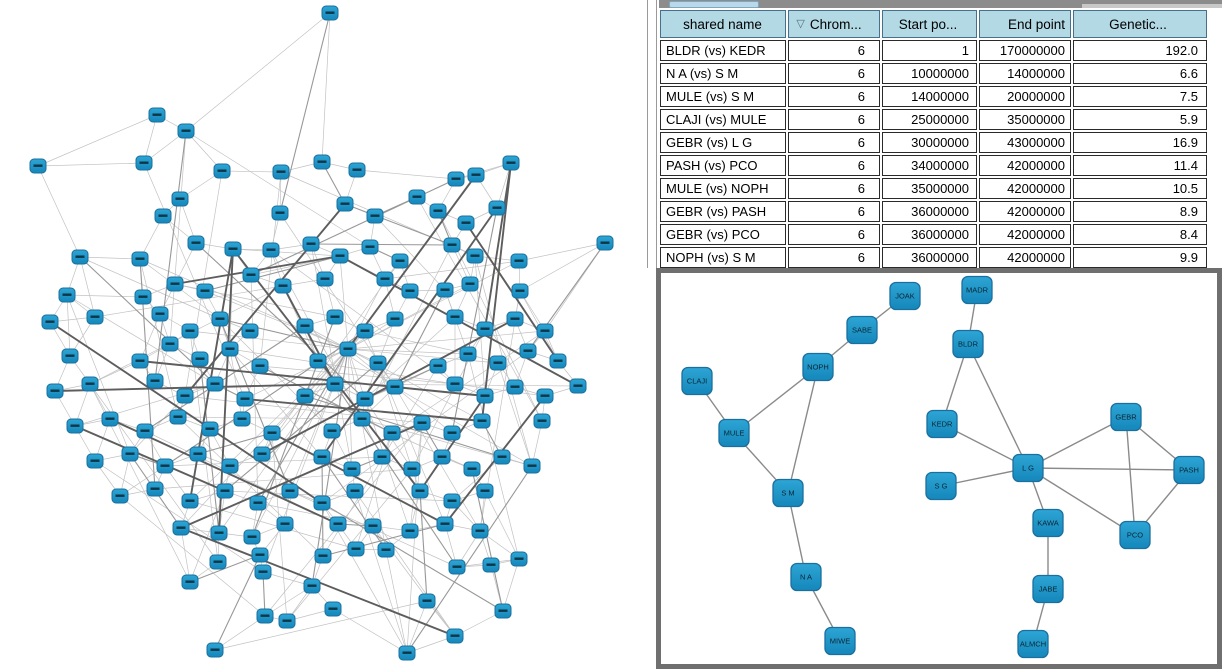 The height and width of the screenshot is (669, 1222). What do you see at coordinates (862, 330) in the screenshot?
I see `subnetwork-node-SABE: SABE` at bounding box center [862, 330].